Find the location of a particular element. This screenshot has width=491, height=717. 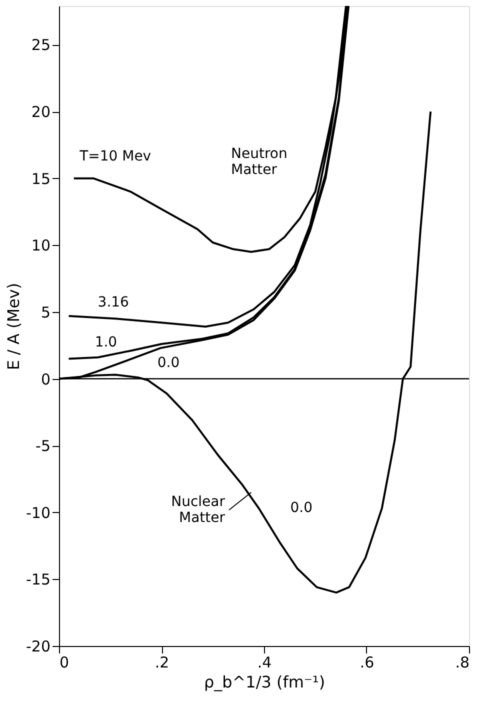

annotation: Neutron Matter is located at coordinates (259, 162).